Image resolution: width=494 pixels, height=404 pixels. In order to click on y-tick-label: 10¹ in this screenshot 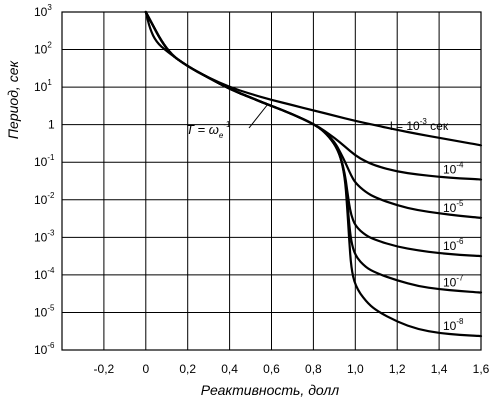, I will do `click(43, 86)`.